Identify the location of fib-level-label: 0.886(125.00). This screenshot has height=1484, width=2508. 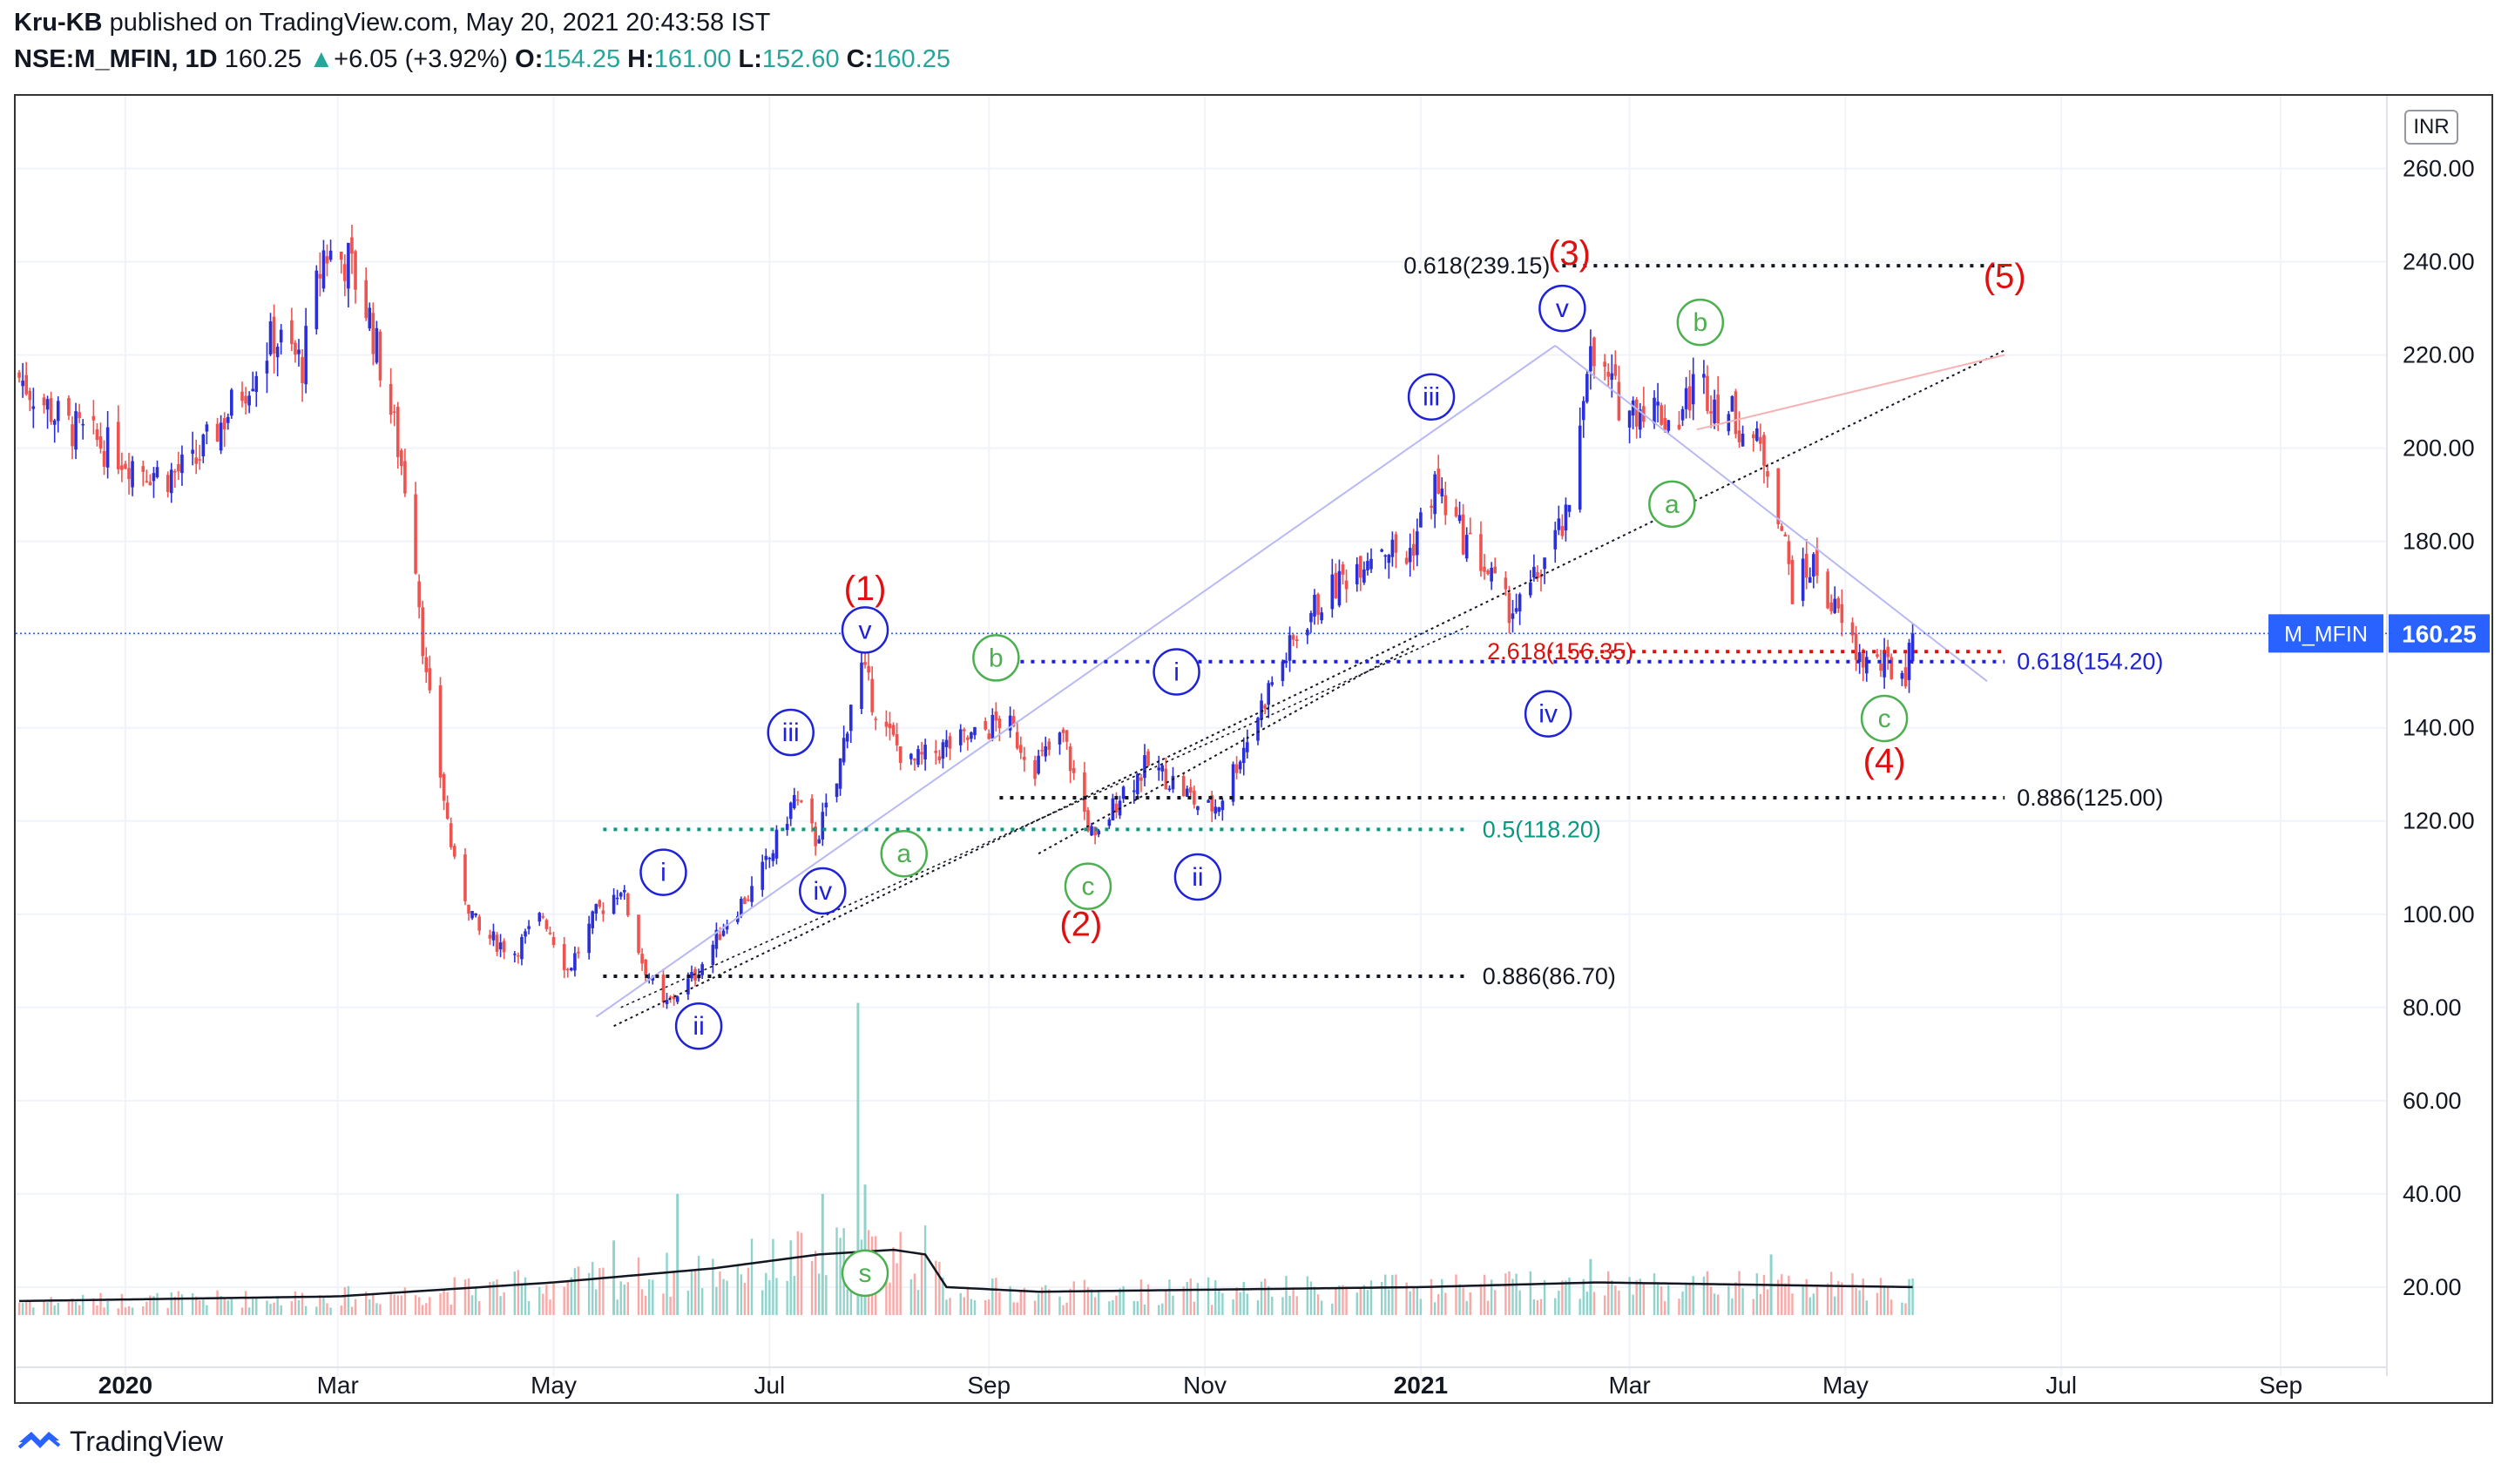
(2090, 798).